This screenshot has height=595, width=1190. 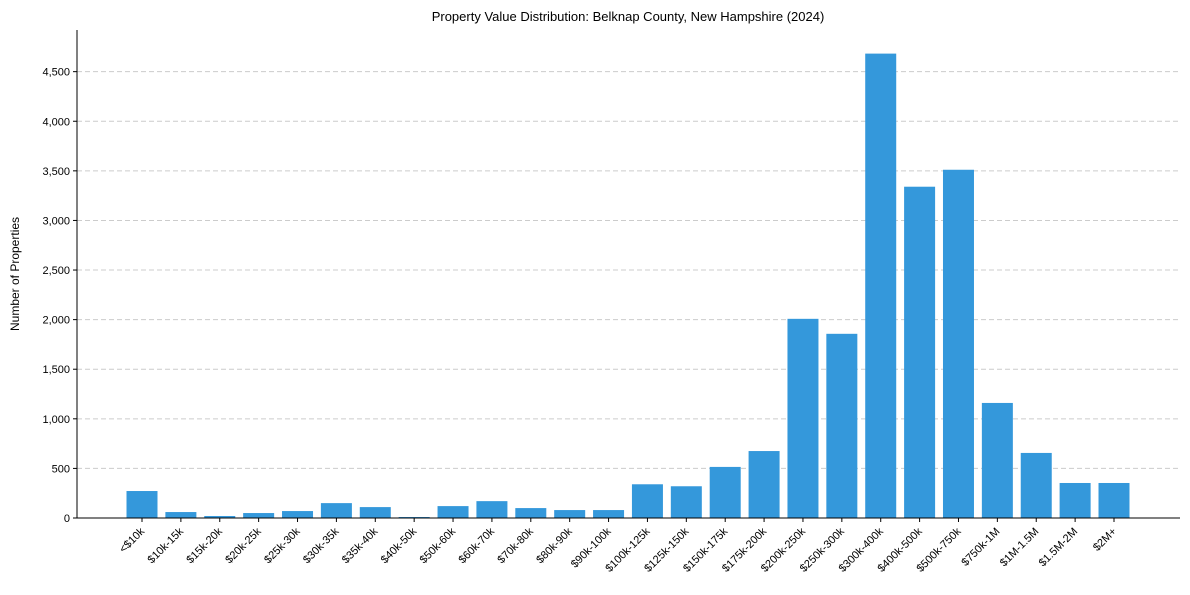 What do you see at coordinates (56, 221) in the screenshot?
I see `y-tick-label: 3,000` at bounding box center [56, 221].